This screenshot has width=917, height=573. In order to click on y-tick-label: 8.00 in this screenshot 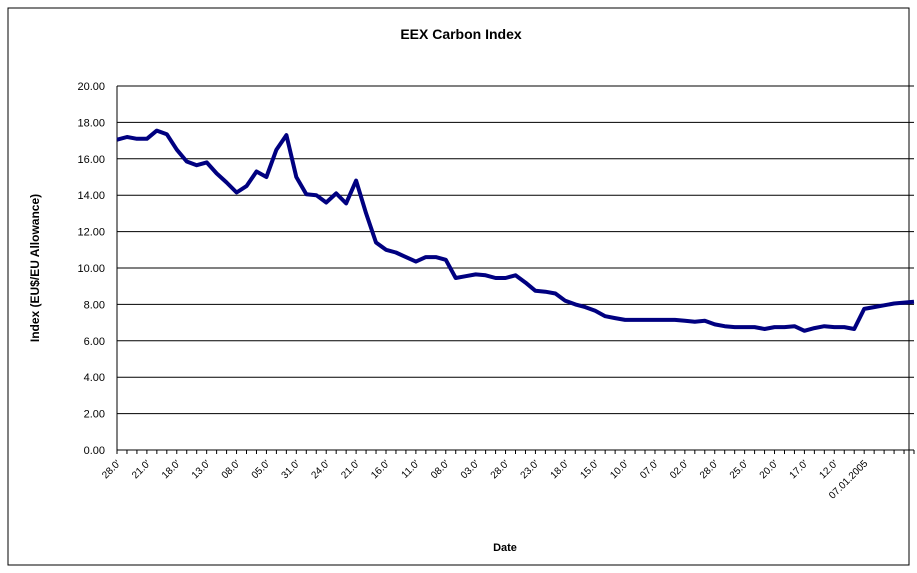, I will do `click(94, 305)`.